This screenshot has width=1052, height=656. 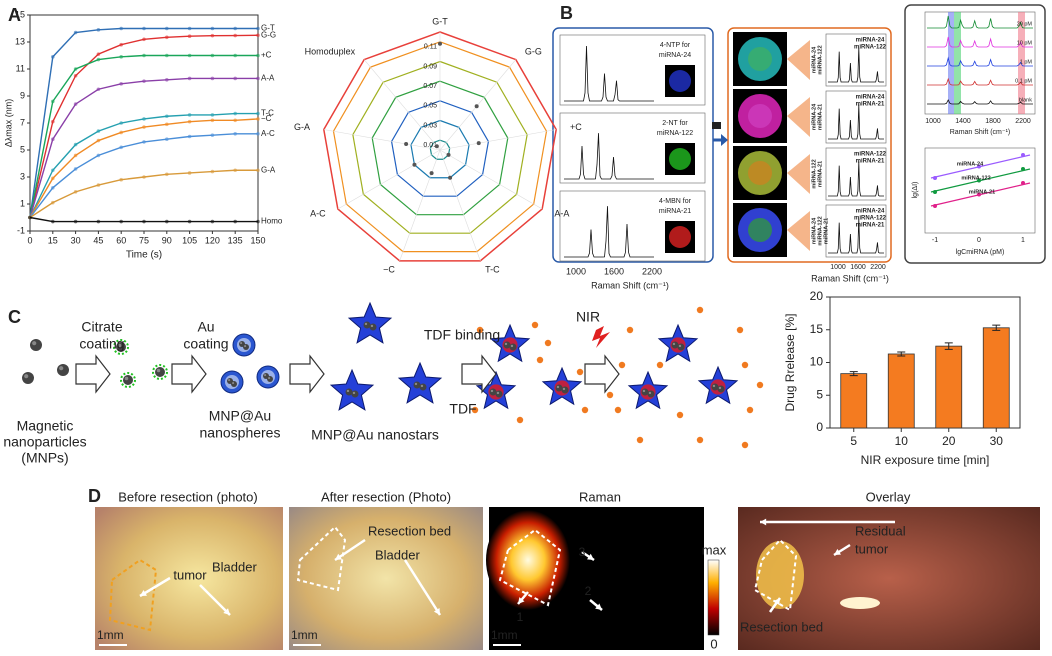 What do you see at coordinates (975, 178) in the screenshot?
I see `series-label: miRNA-122` at bounding box center [975, 178].